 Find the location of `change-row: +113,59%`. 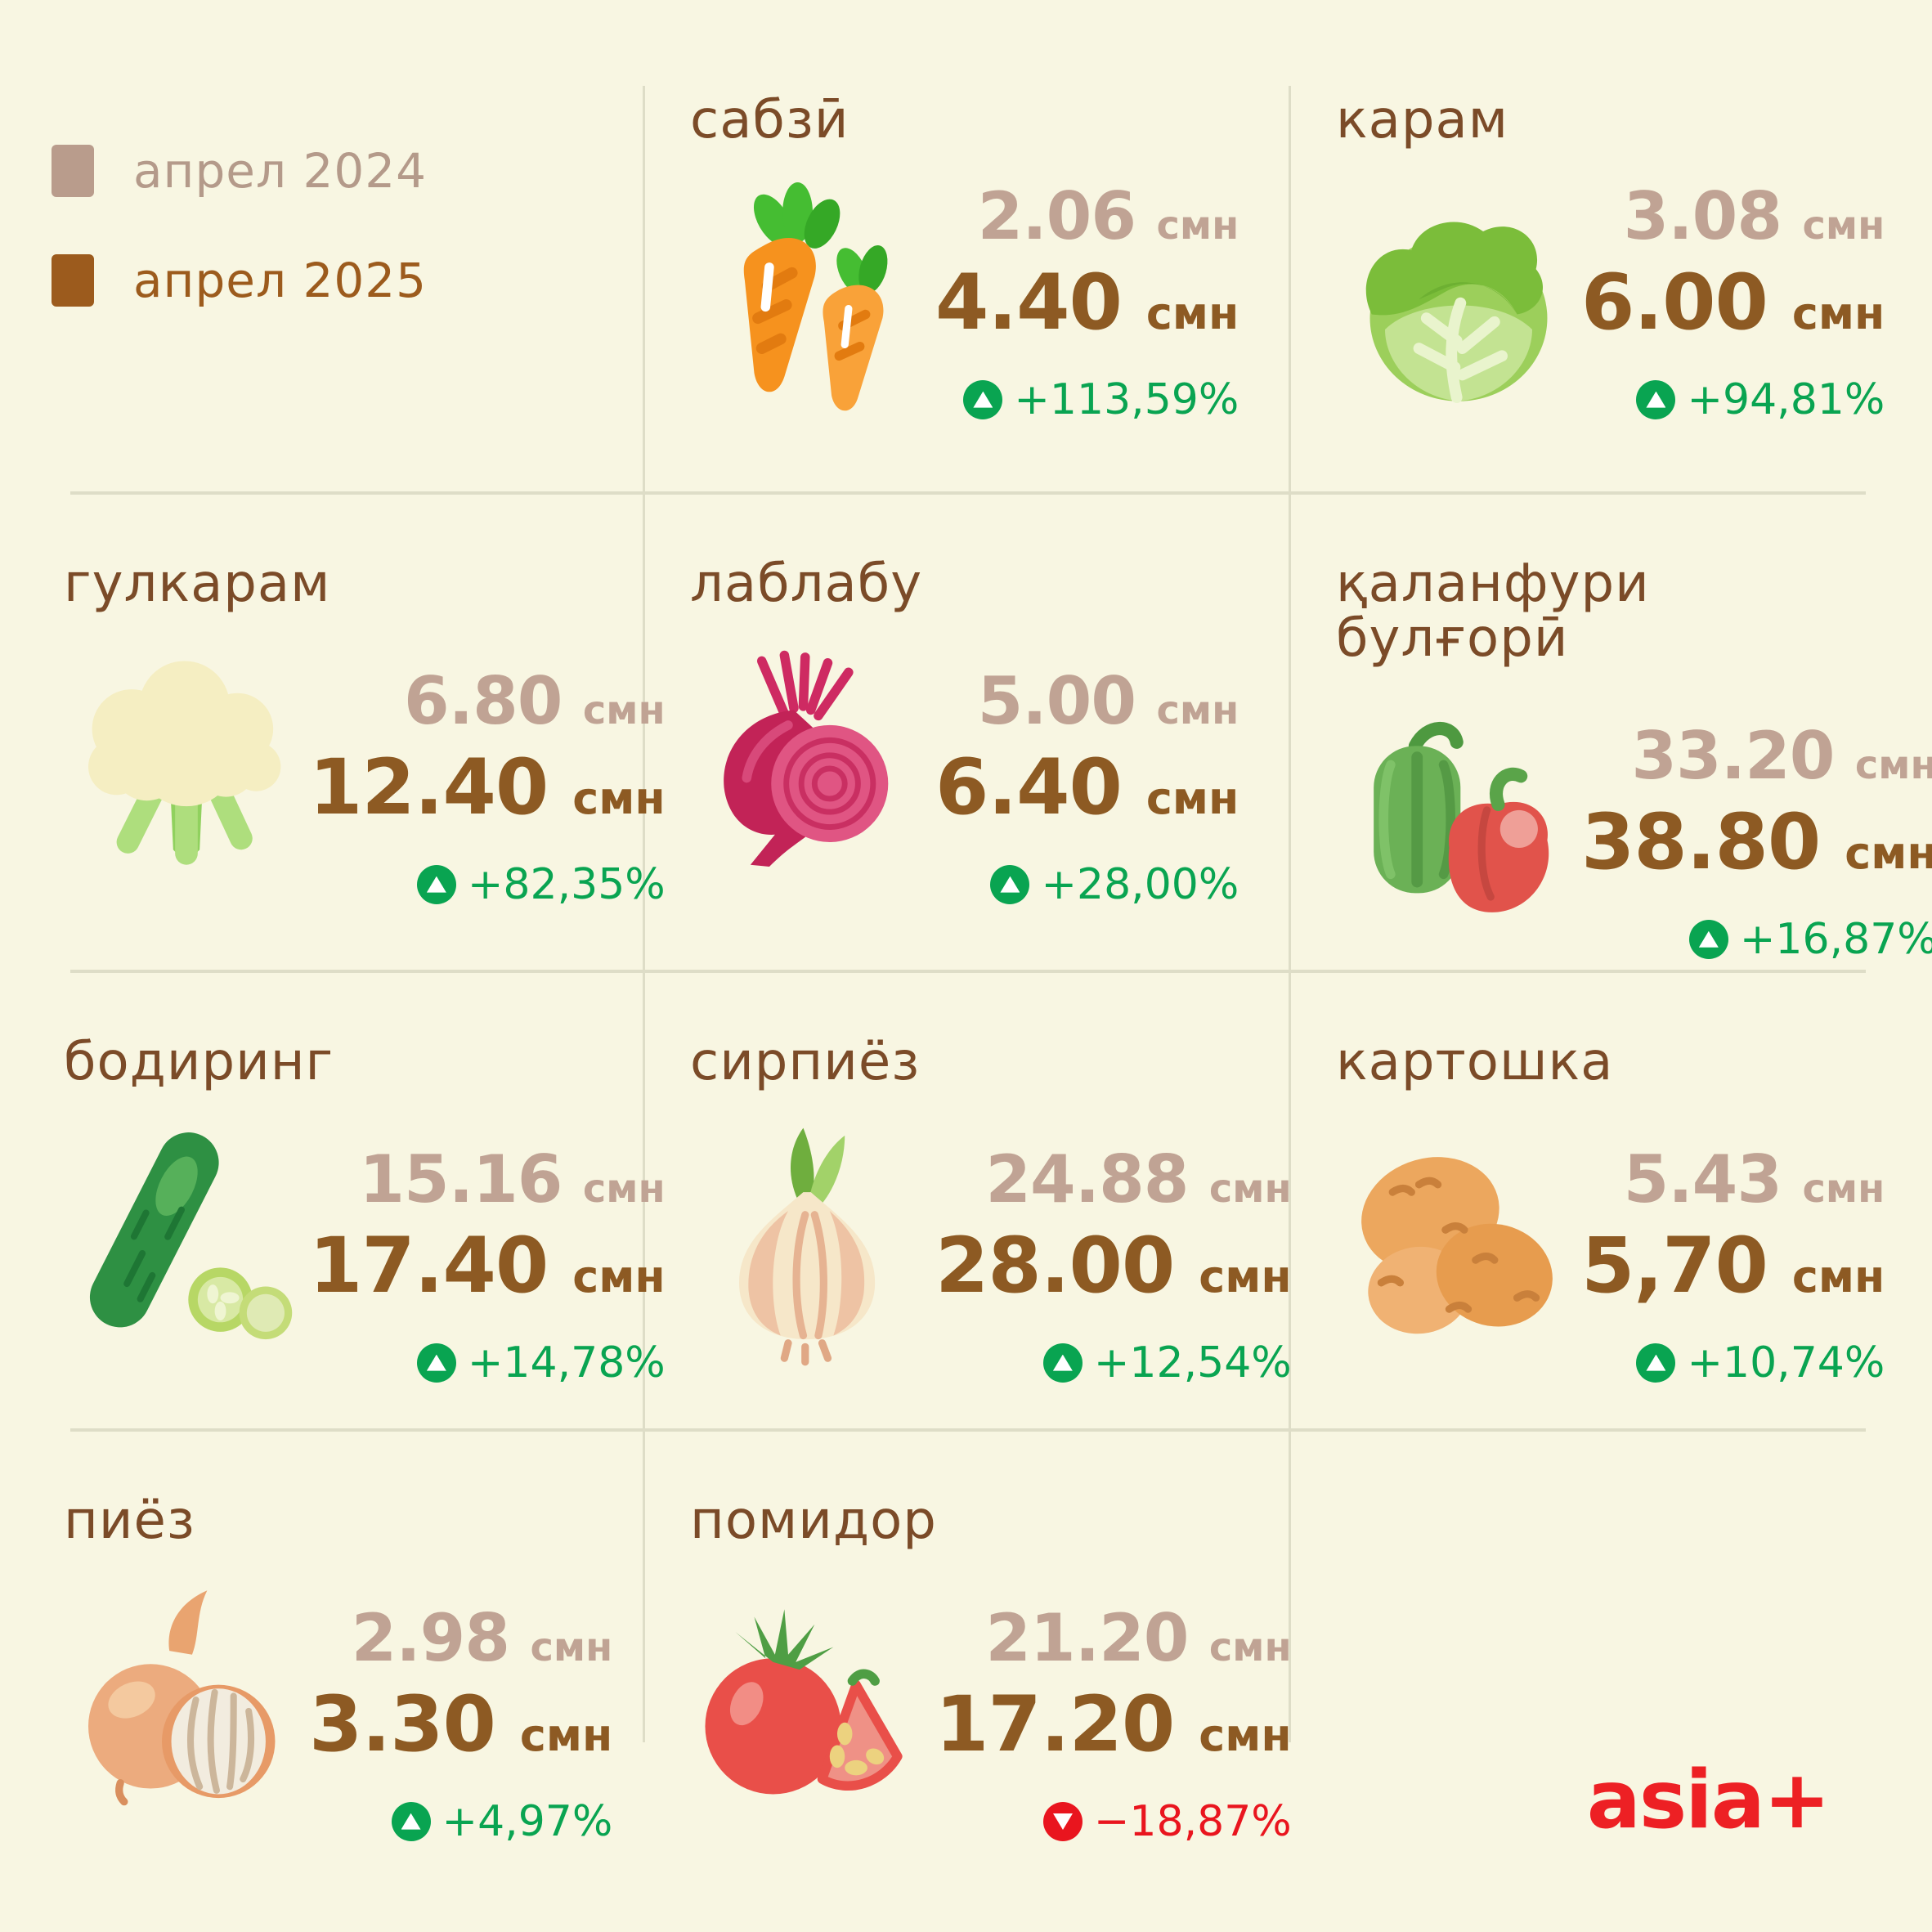

change-row: +113,59% is located at coordinates (1087, 399).